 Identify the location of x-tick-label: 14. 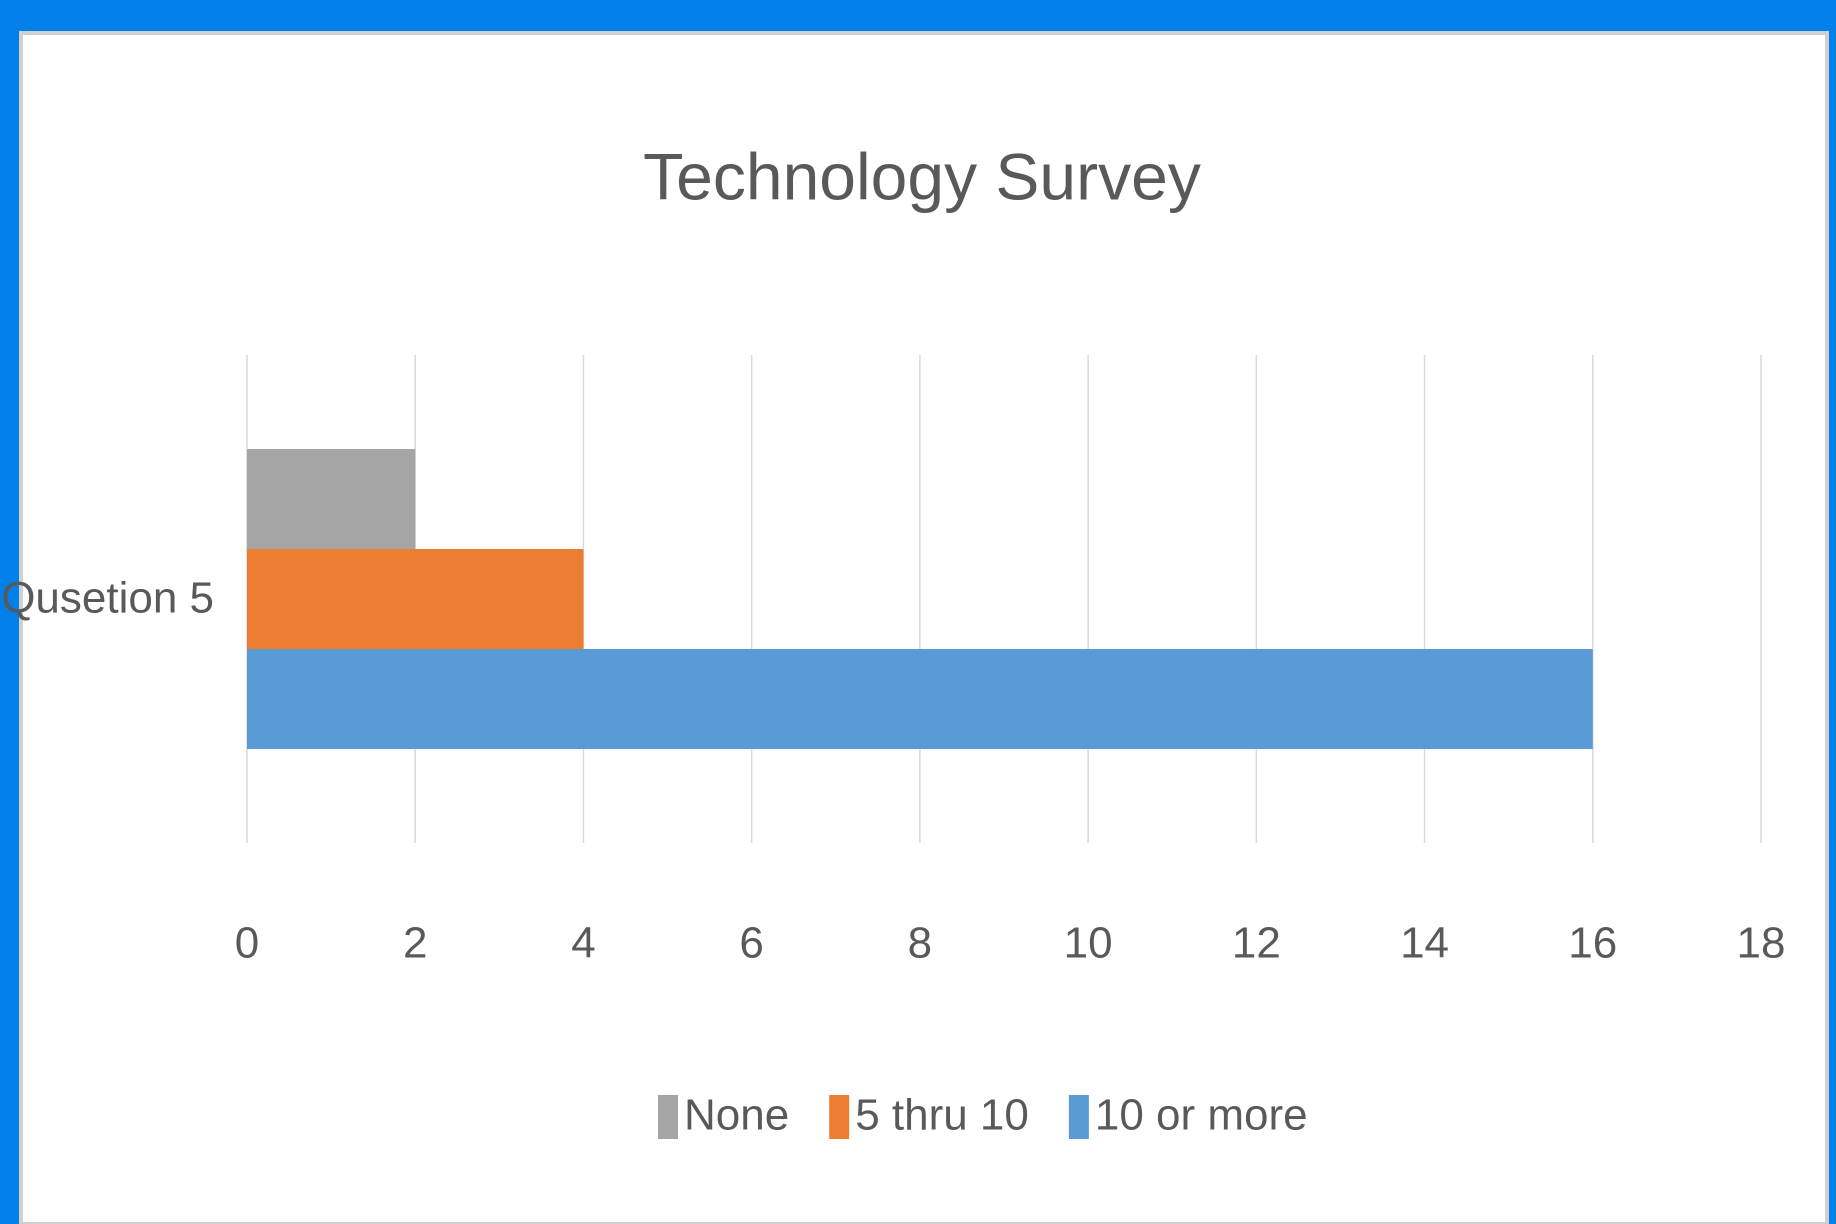
(1424, 943).